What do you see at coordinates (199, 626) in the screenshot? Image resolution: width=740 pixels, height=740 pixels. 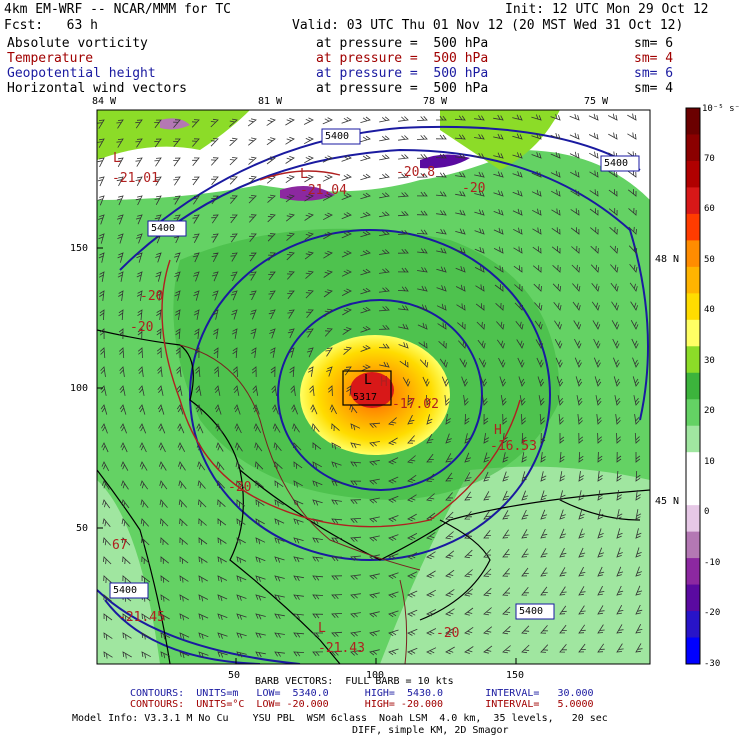 I see `height-contour` at bounding box center [199, 626].